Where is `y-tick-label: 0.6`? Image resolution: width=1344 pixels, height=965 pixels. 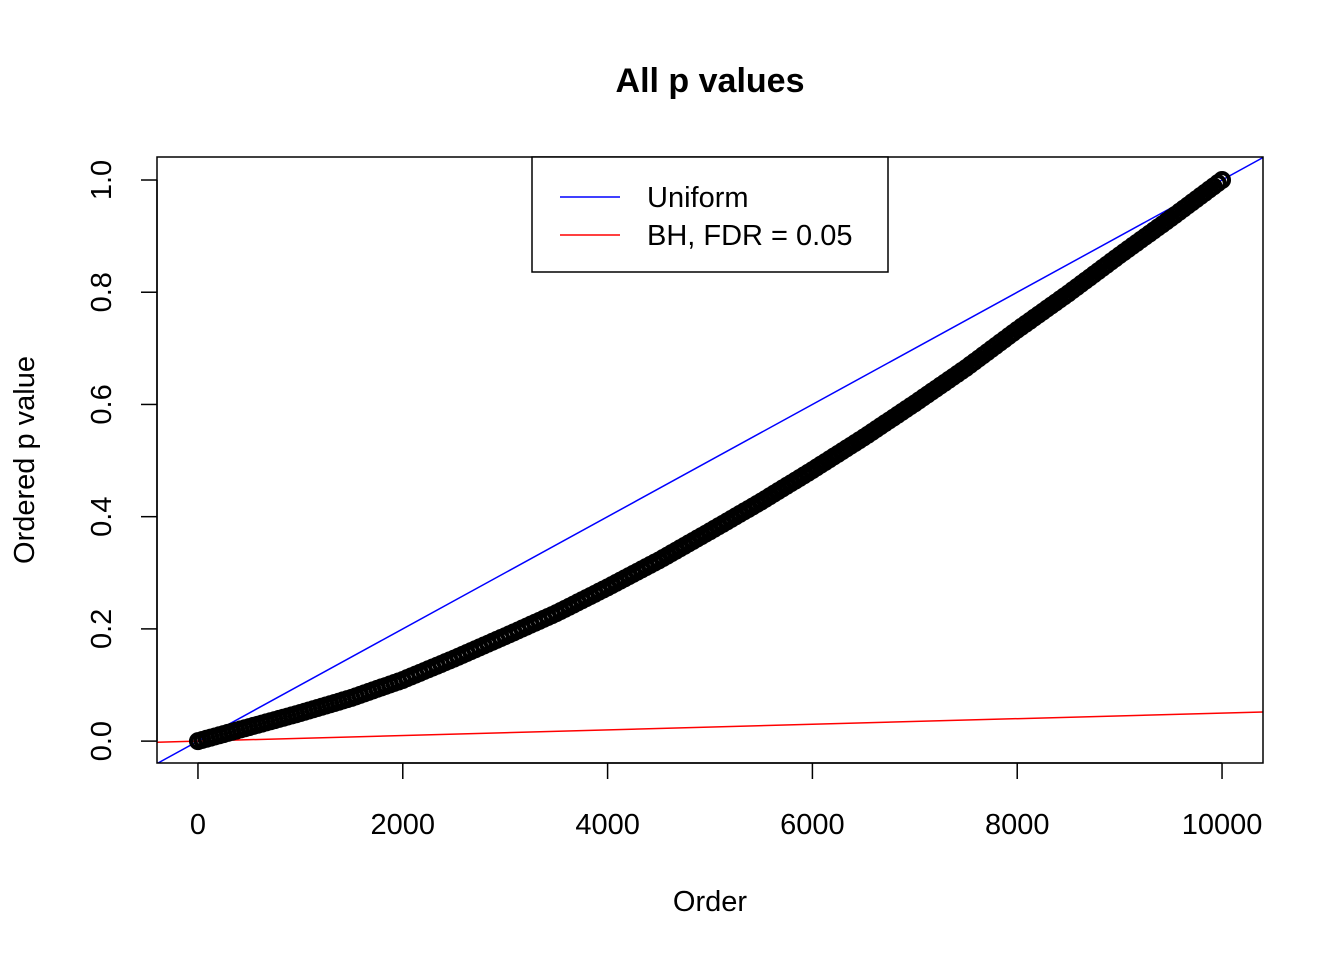 y-tick-label: 0.6 is located at coordinates (102, 404).